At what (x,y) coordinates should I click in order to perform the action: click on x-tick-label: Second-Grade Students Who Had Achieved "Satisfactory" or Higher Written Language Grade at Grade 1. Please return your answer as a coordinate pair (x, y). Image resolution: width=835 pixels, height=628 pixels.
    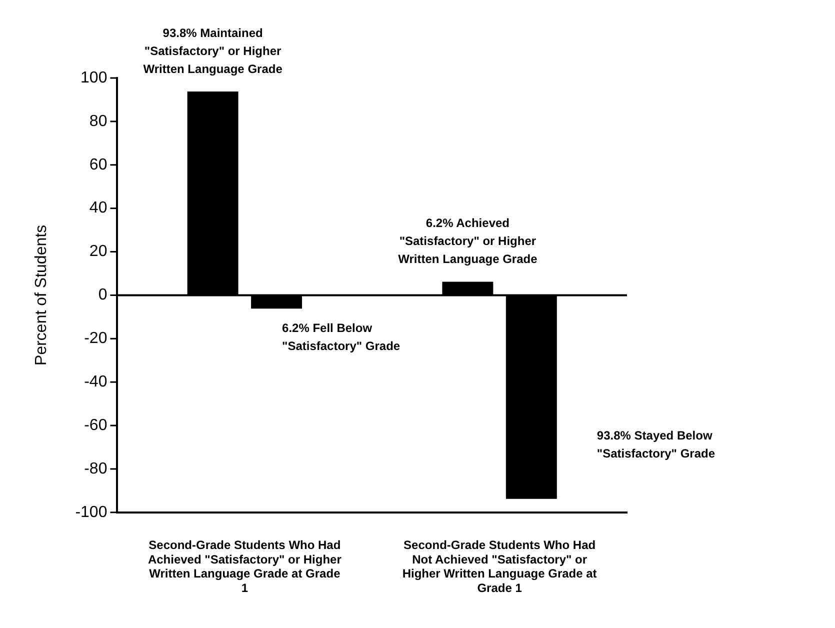
    Looking at the image, I should click on (245, 567).